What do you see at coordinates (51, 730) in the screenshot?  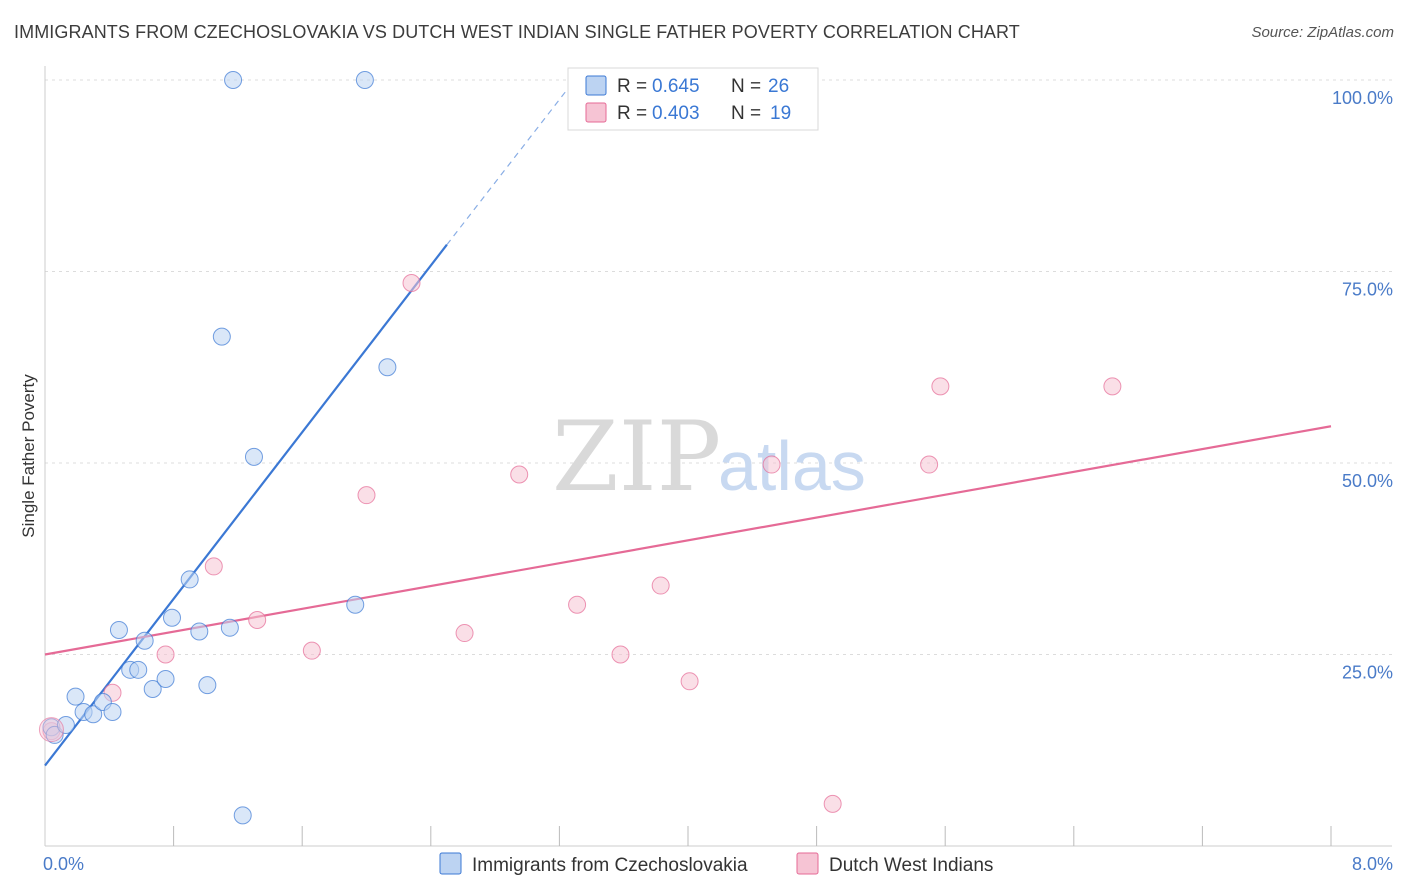 I see `point-cluster-origin` at bounding box center [51, 730].